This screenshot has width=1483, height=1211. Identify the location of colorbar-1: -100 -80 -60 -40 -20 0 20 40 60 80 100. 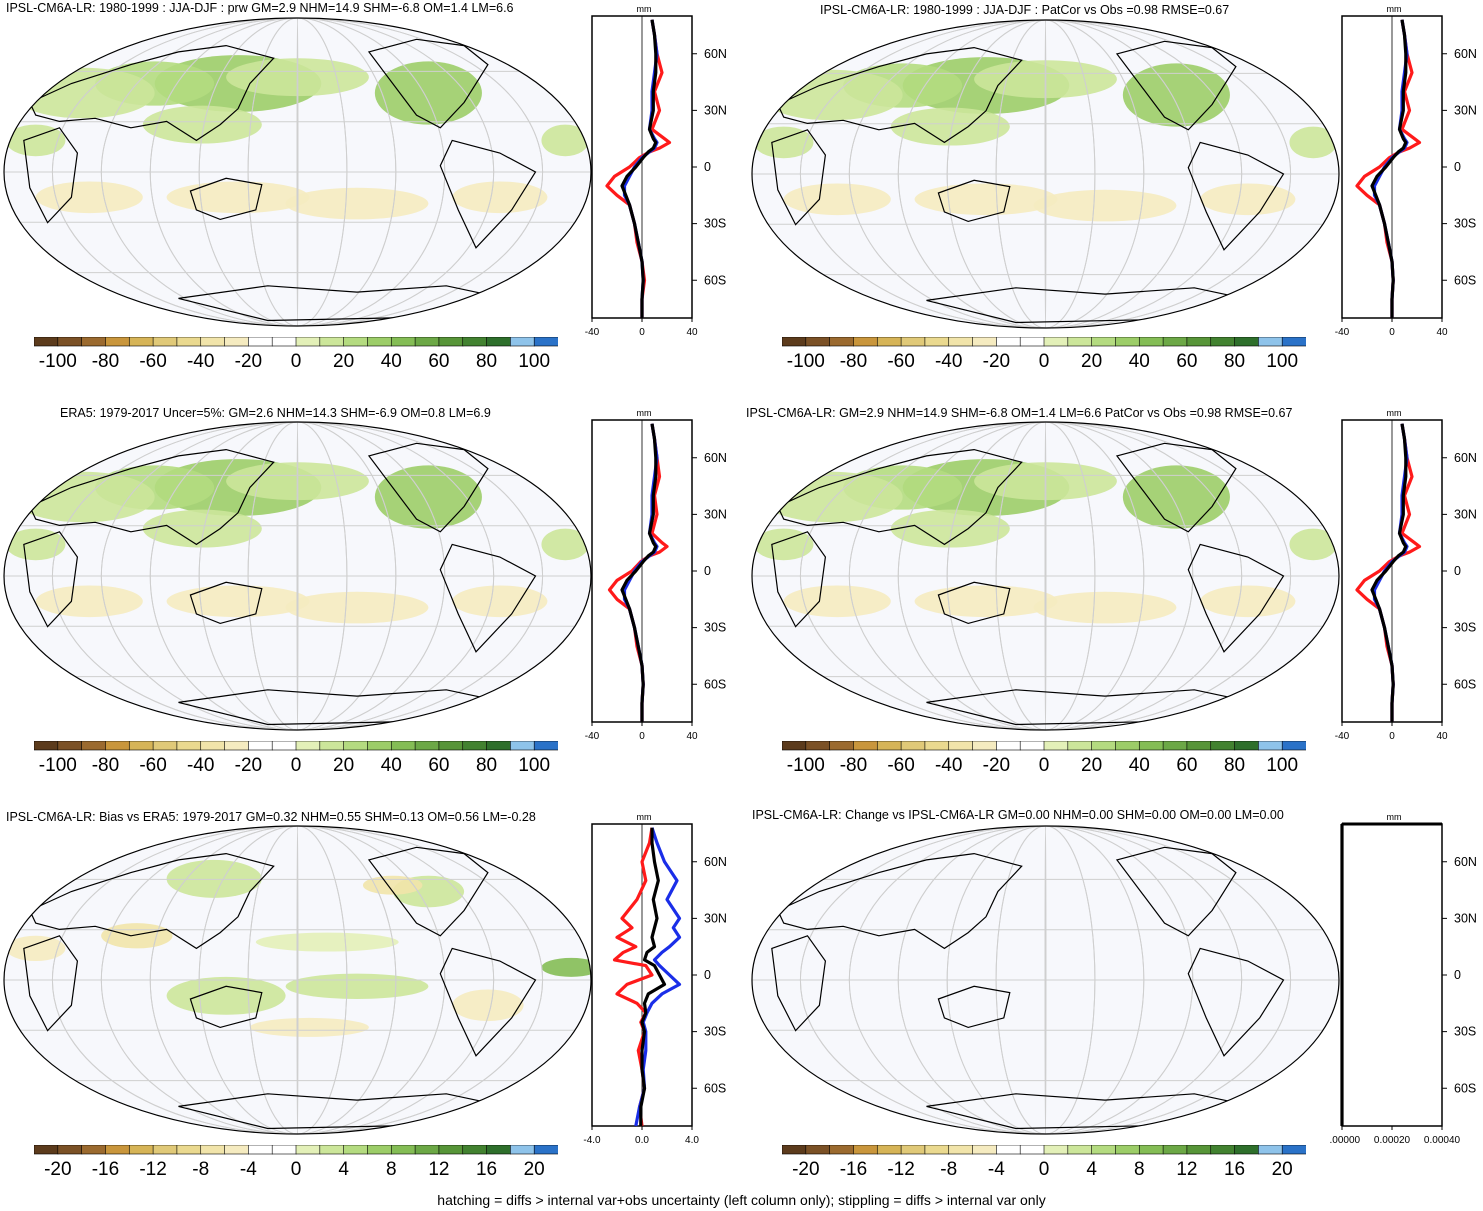
(296, 357).